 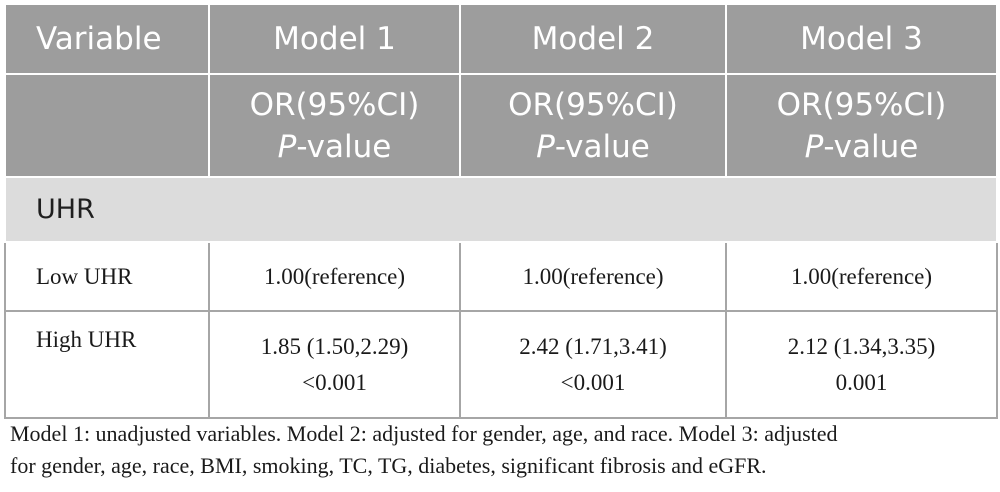 What do you see at coordinates (861, 346) in the screenshot?
I see `odds-ratio-value: 2.12 (1.34,3.35)` at bounding box center [861, 346].